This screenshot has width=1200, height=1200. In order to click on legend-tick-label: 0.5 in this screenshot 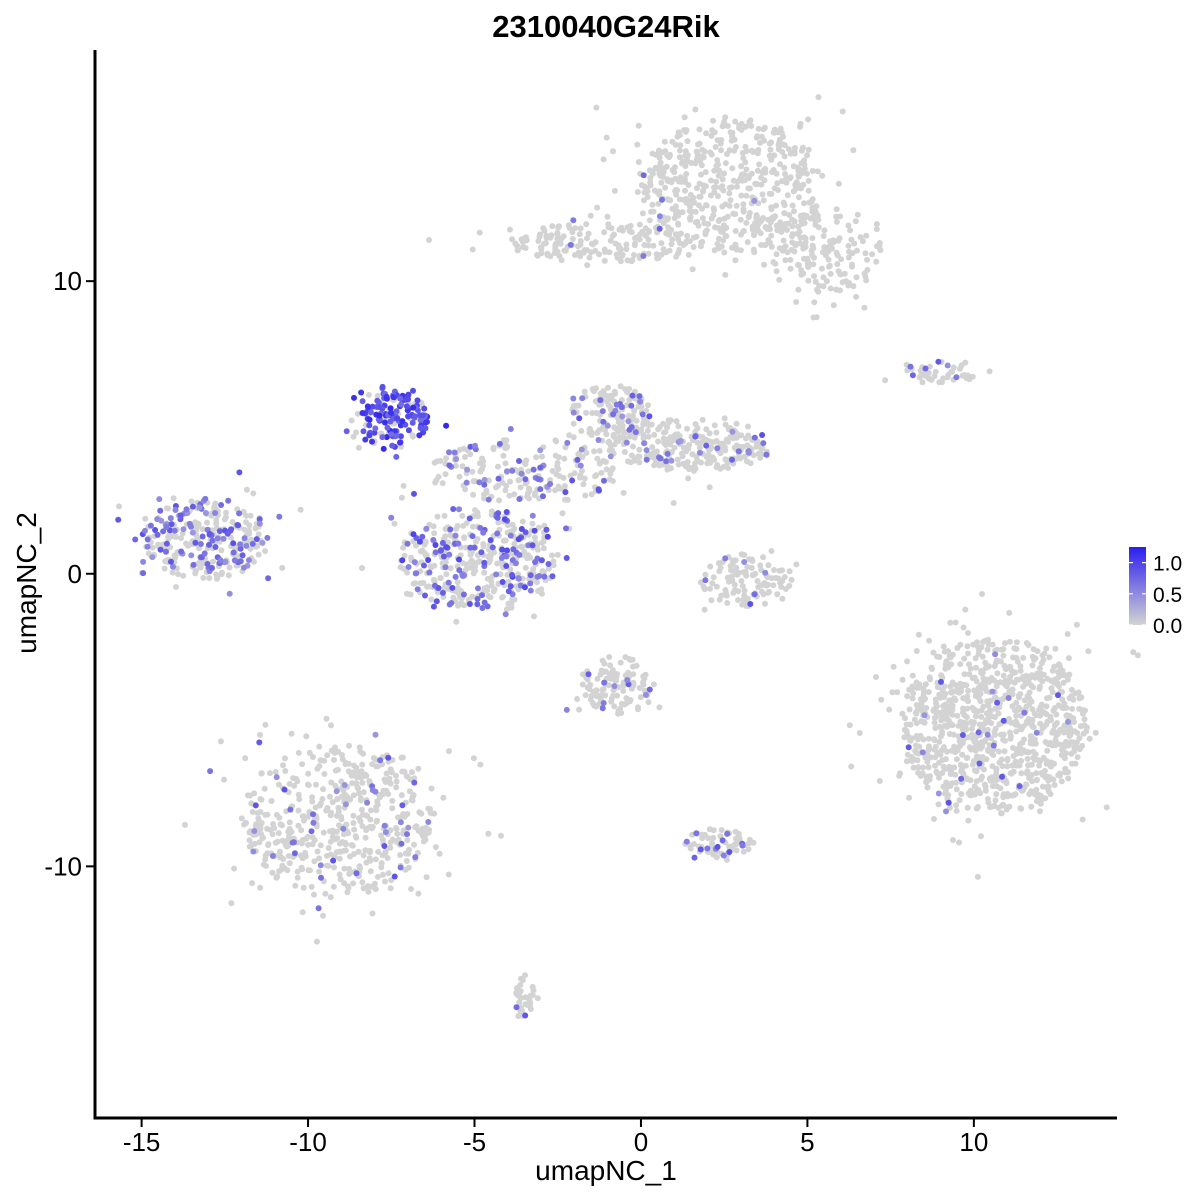, I will do `click(1167, 595)`.